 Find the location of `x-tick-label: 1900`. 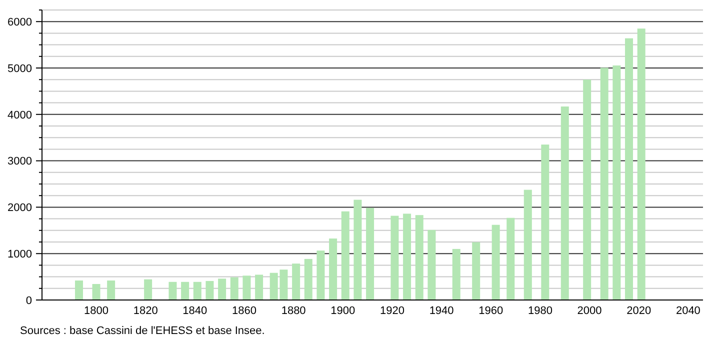

x-tick-label: 1900 is located at coordinates (343, 311).